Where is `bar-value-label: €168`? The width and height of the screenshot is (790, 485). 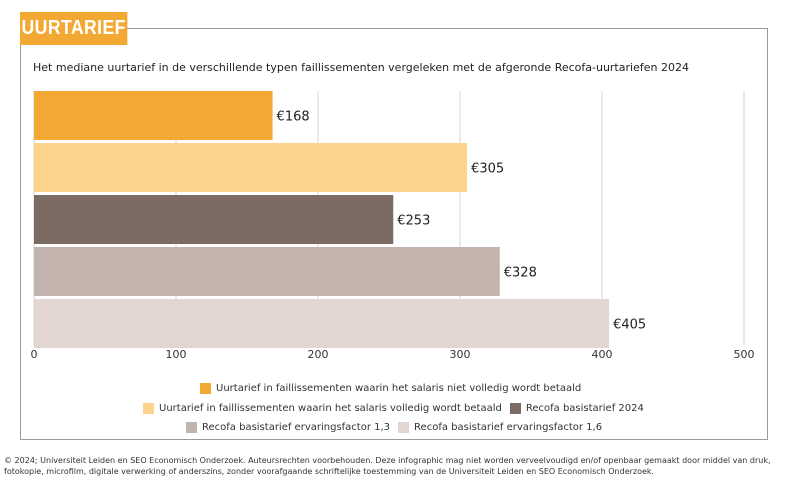 bar-value-label: €168 is located at coordinates (293, 117).